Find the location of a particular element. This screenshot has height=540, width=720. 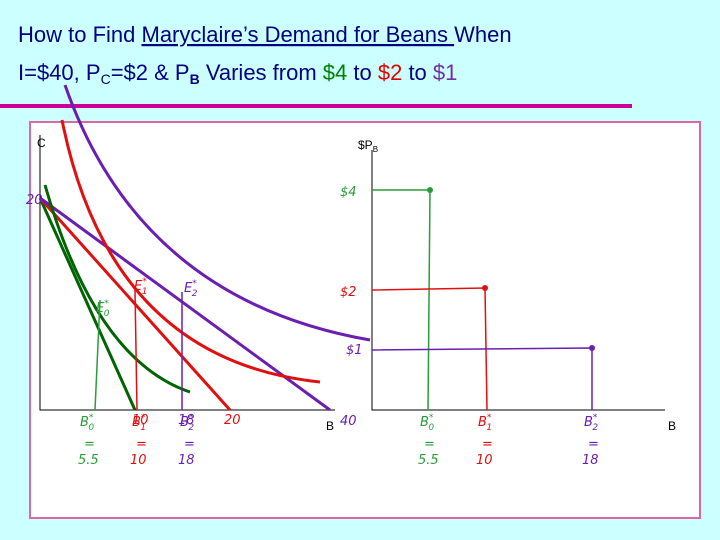

title-rule is located at coordinates (316, 106).